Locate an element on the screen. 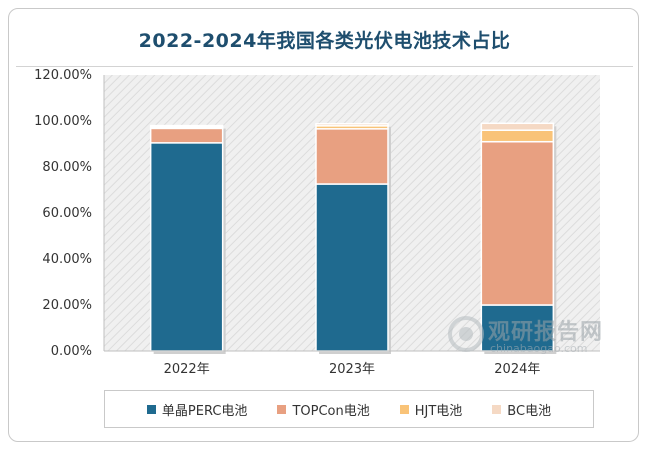  legend-item: 单晶PERC电池 is located at coordinates (197, 409).